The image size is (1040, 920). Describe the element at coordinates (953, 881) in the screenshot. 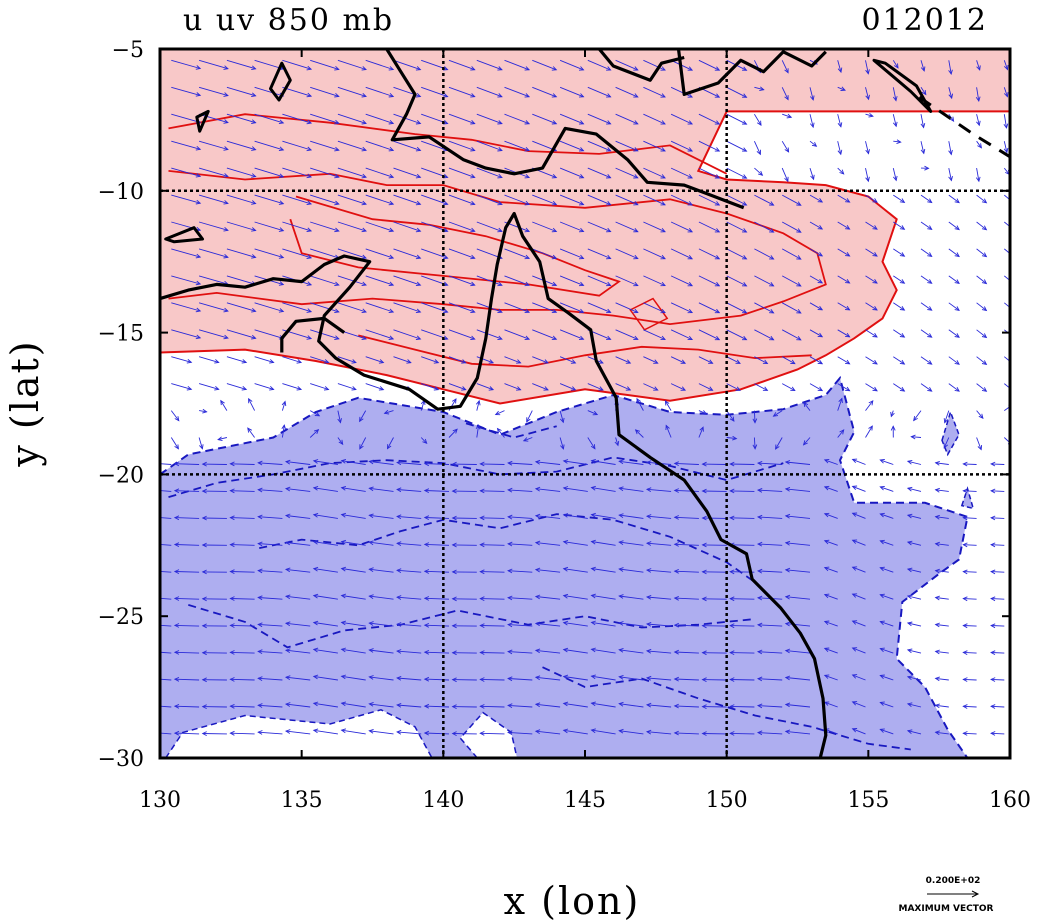

I see `vector-scale-label: 0.200E+02` at that location.